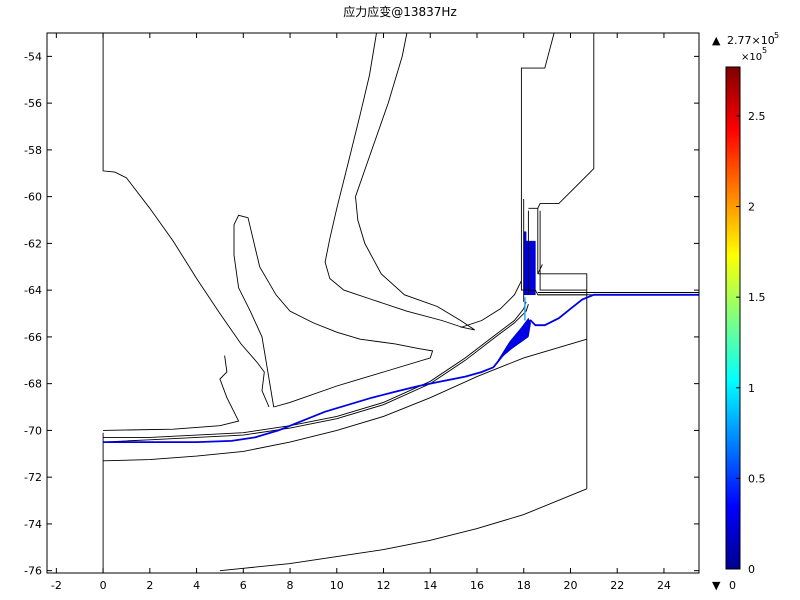 This screenshot has height=600, width=800. What do you see at coordinates (617, 585) in the screenshot?
I see `x-tick-label-12: 22` at bounding box center [617, 585].